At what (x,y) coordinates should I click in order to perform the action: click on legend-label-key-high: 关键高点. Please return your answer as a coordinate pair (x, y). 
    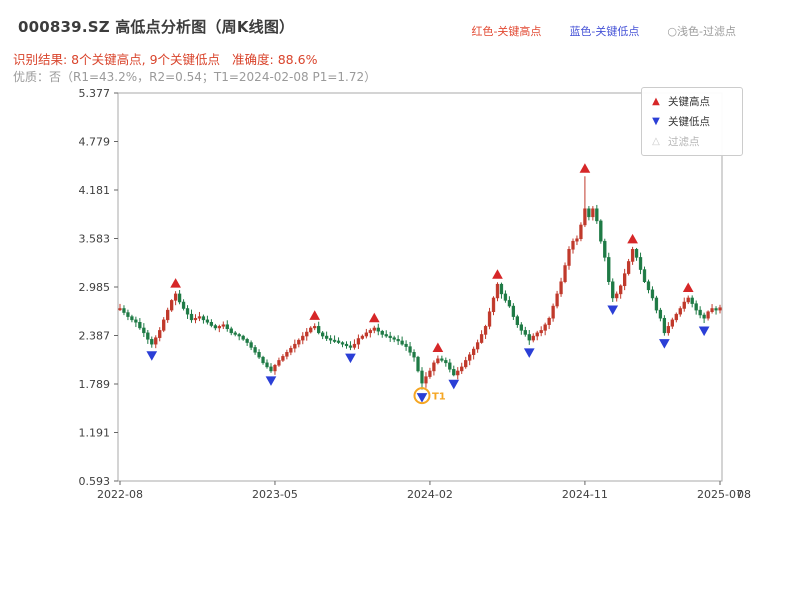
    Looking at the image, I should click on (689, 102).